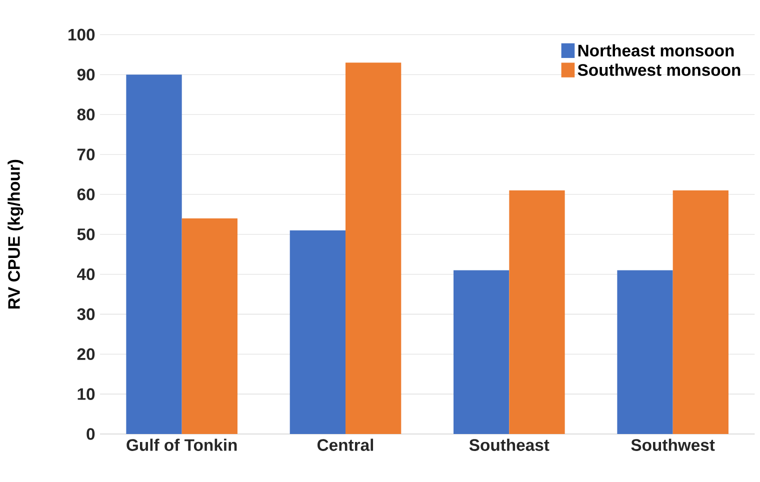 Image resolution: width=760 pixels, height=482 pixels. Describe the element at coordinates (86, 394) in the screenshot. I see `y-tick-label: 10` at that location.